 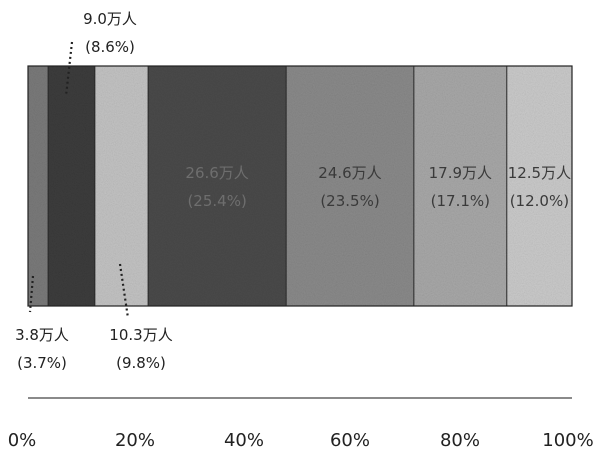 What do you see at coordinates (539, 173) in the screenshot?
I see `segment-value-label: 12.5万人` at bounding box center [539, 173].